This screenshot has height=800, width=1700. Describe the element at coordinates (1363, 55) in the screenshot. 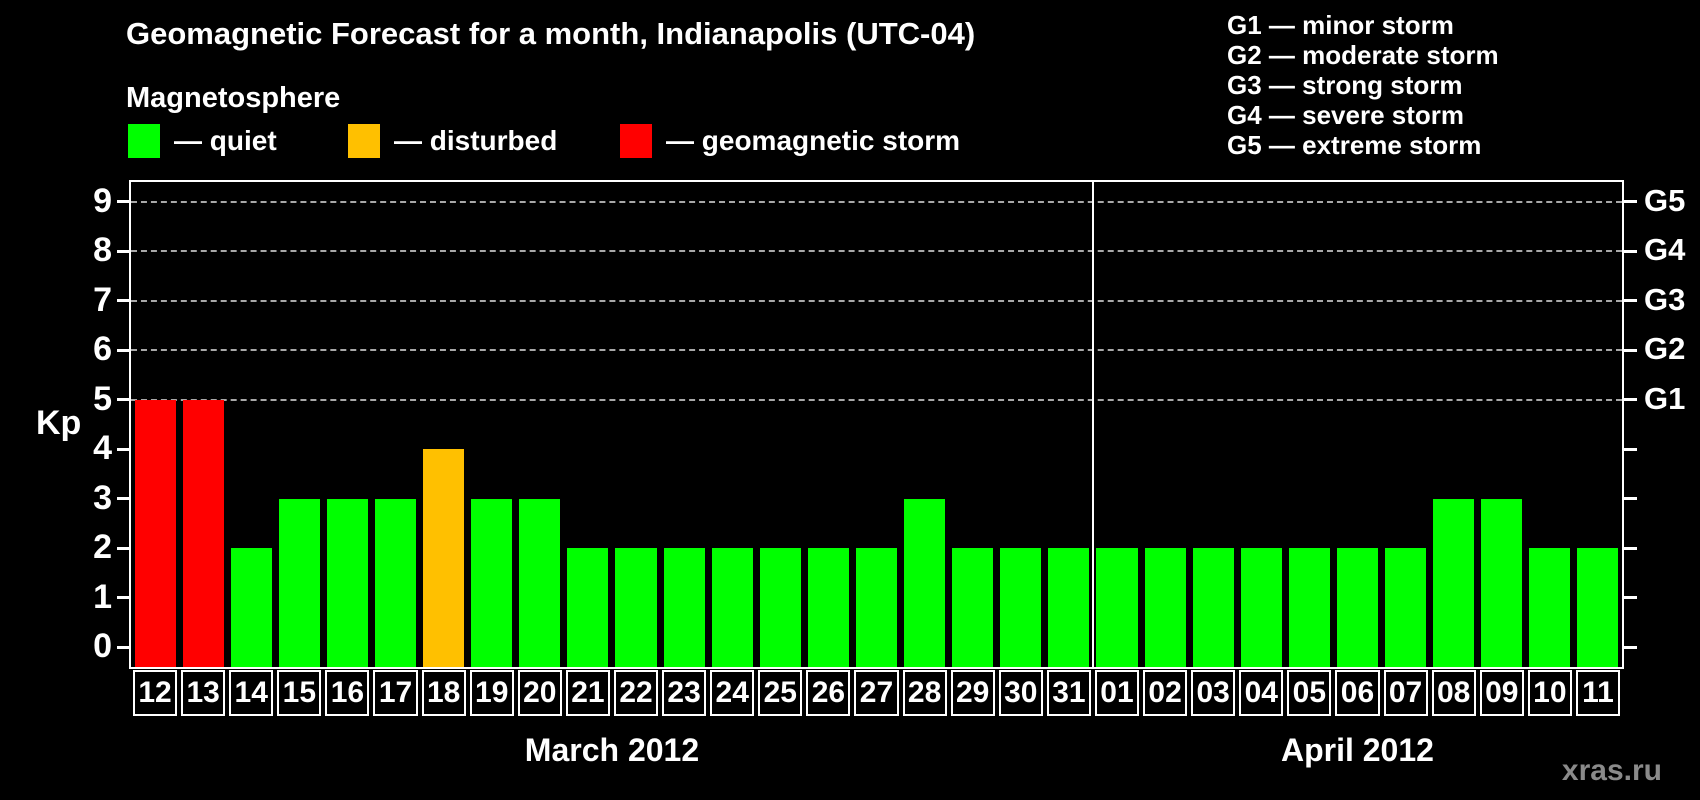

I see `g-legend-line-2: G2 — moderate storm` at that location.